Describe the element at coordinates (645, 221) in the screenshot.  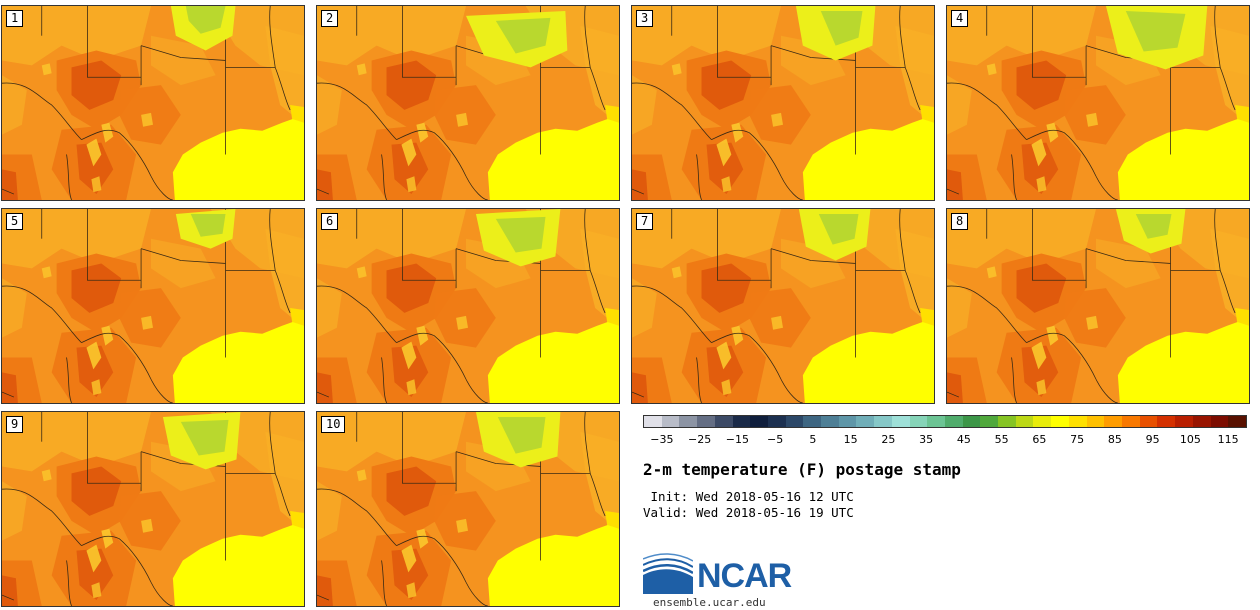
I see `member-number: 7` at that location.